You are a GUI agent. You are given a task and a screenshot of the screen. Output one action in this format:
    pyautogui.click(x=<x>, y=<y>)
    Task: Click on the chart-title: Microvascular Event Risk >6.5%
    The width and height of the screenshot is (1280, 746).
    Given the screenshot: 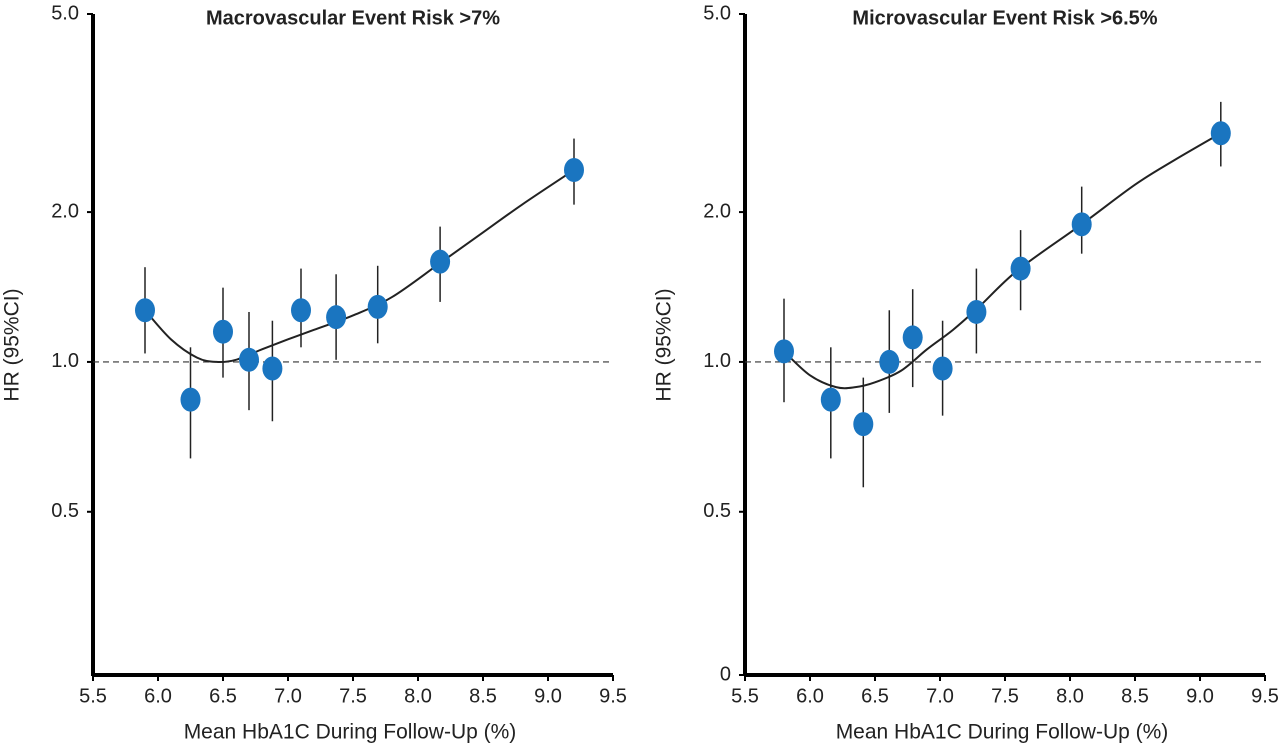 What is the action you would take?
    pyautogui.click(x=1004, y=18)
    